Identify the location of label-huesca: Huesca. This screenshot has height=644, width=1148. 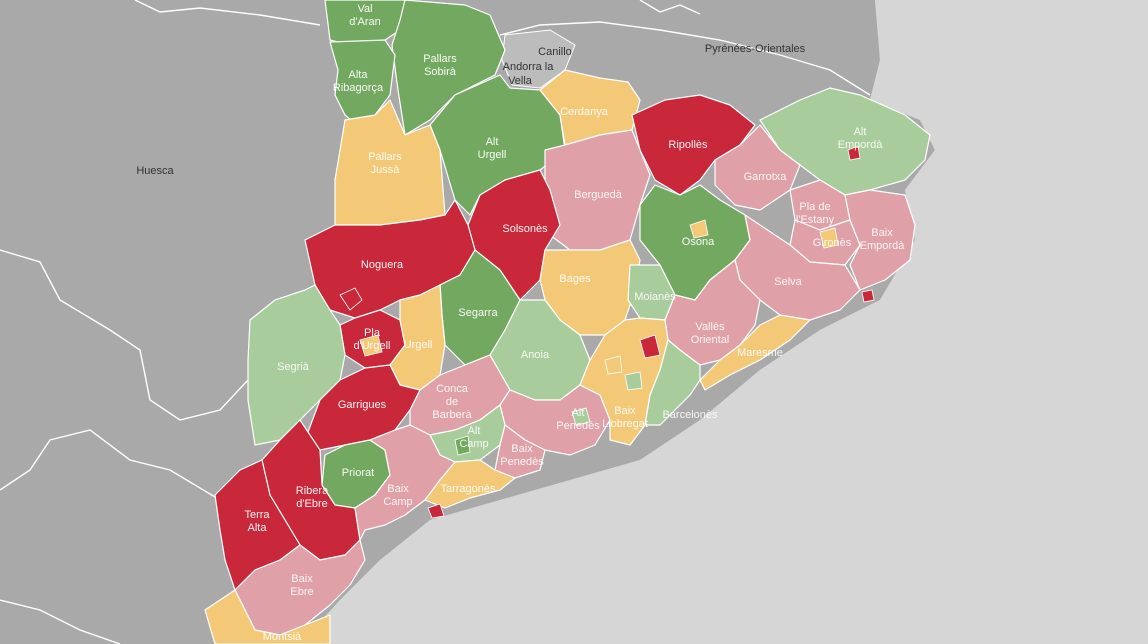
(155, 171).